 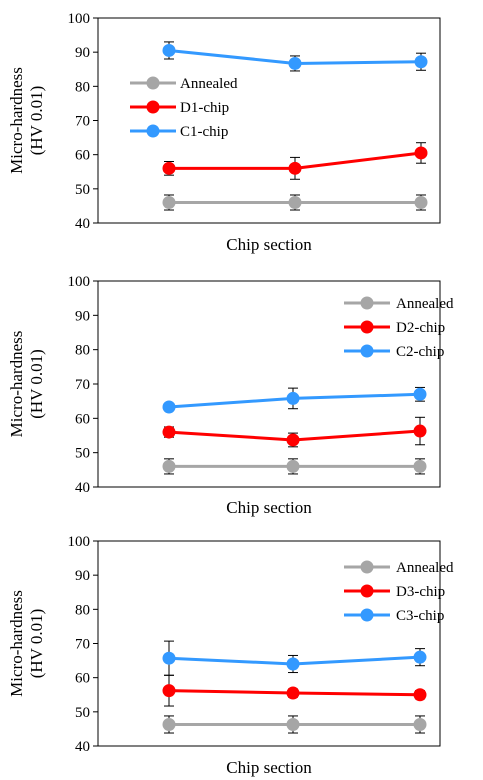 What do you see at coordinates (294, 432) in the screenshot?
I see `series-D2-chip` at bounding box center [294, 432].